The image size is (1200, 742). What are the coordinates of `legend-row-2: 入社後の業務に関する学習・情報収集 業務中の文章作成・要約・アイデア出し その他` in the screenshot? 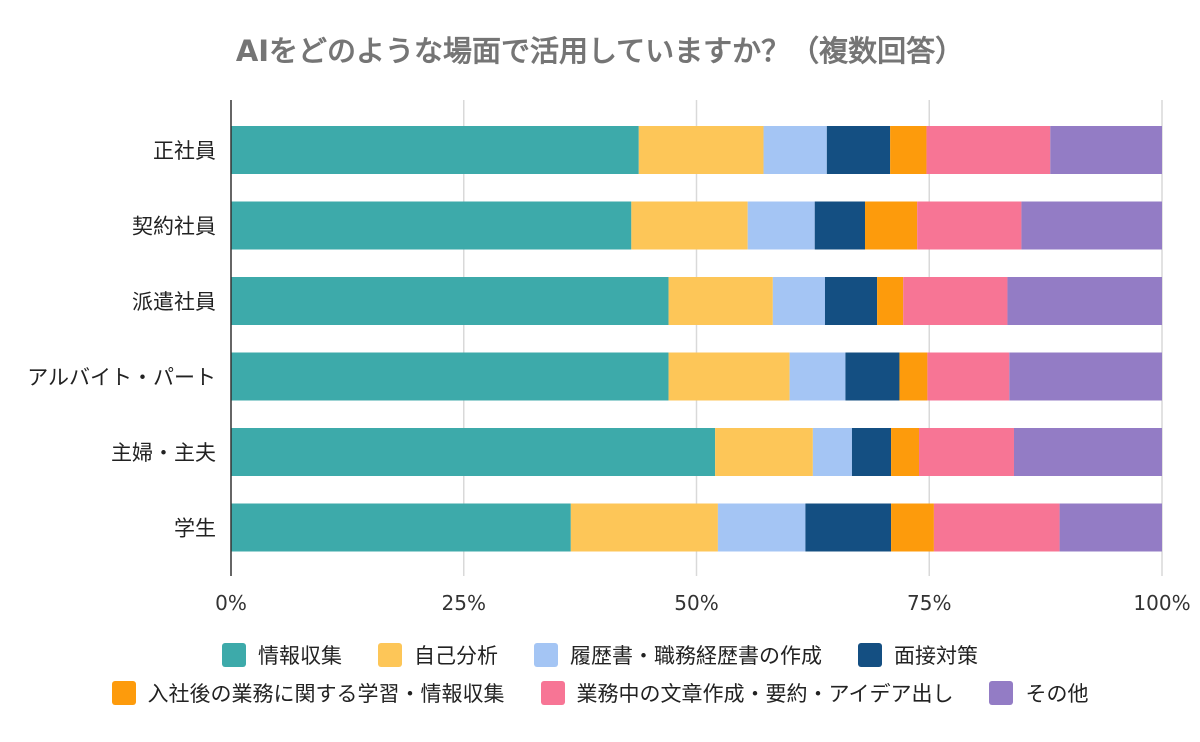 It's located at (600, 693).